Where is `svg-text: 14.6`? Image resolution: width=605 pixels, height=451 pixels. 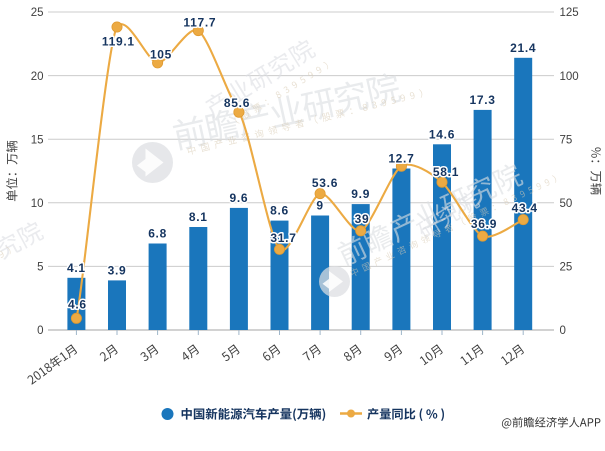
svg-text: 14.6 is located at coordinates (442, 134).